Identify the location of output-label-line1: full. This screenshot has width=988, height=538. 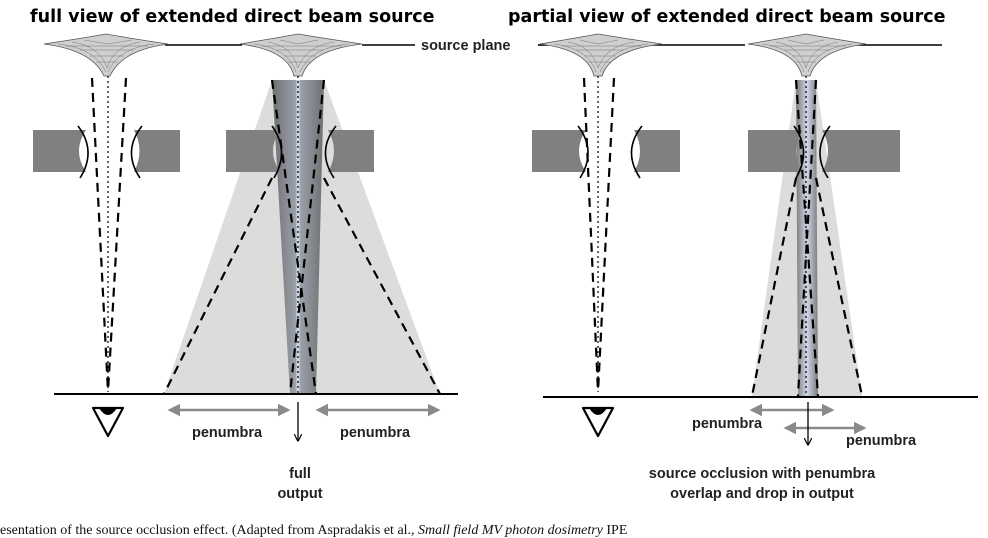
(300, 474).